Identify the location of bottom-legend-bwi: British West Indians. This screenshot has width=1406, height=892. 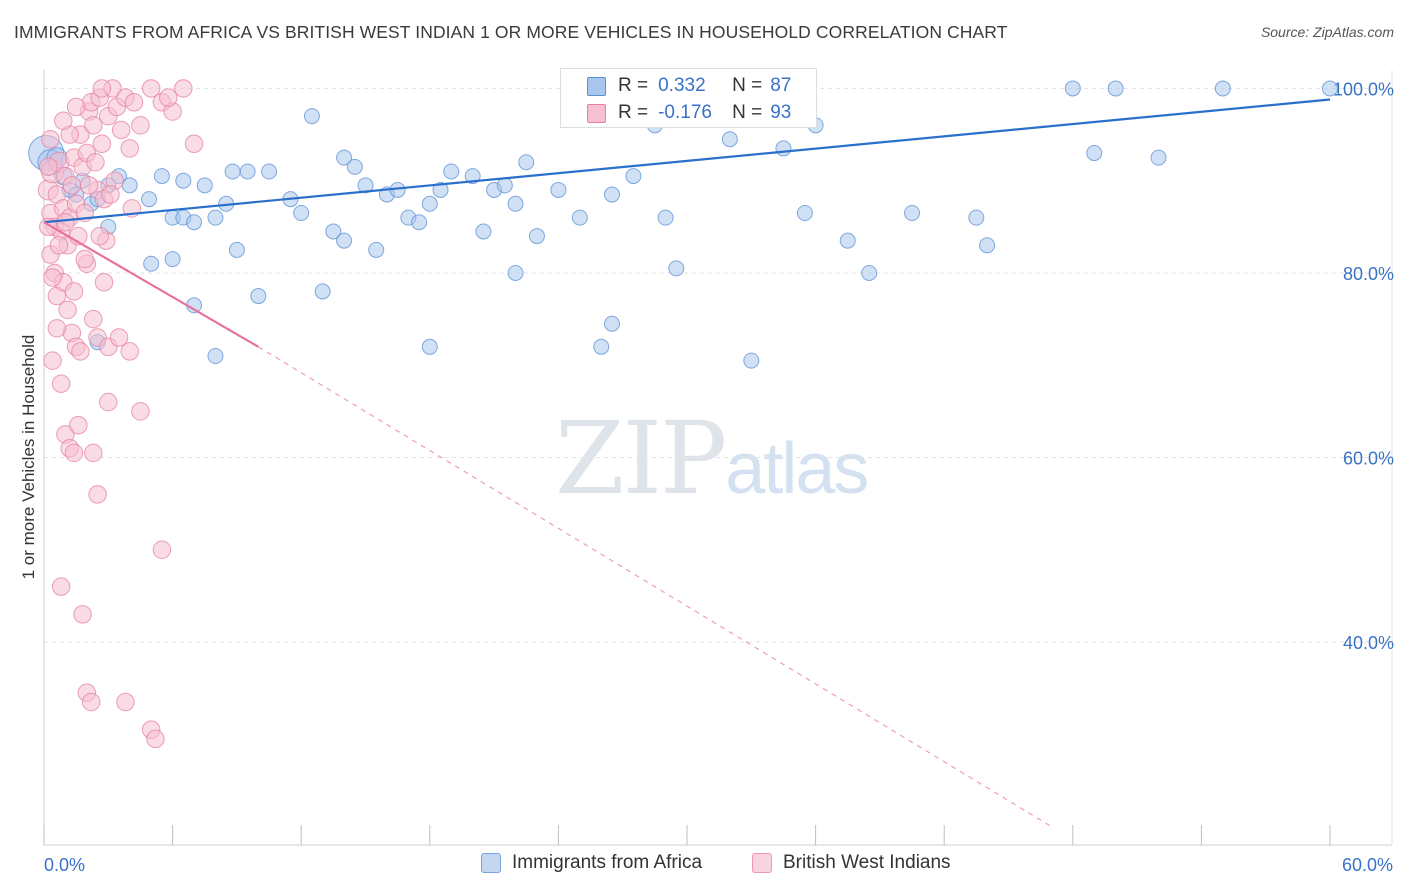
(851, 863).